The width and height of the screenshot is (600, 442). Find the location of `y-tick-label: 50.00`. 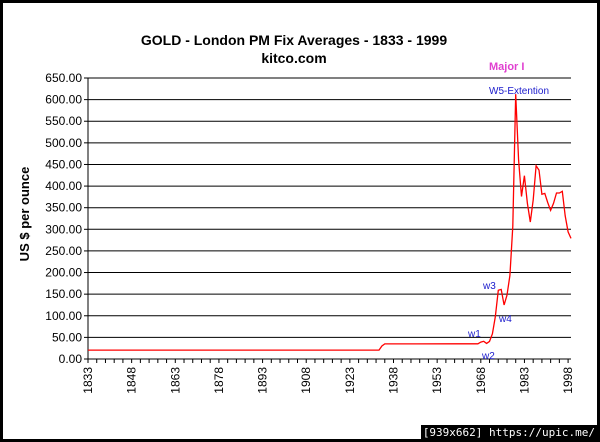

y-tick-label: 50.00 is located at coordinates (67, 337).